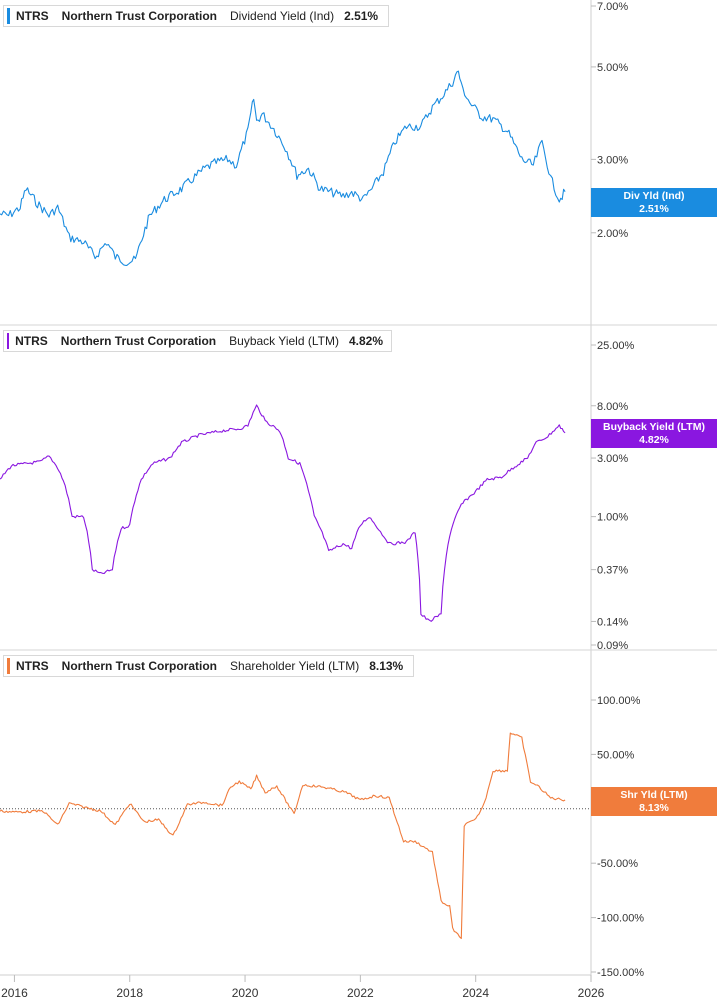 The height and width of the screenshot is (1005, 717). I want to click on badge-shareholder-yield: Shr Yld (LTM) 8.13%, so click(654, 801).